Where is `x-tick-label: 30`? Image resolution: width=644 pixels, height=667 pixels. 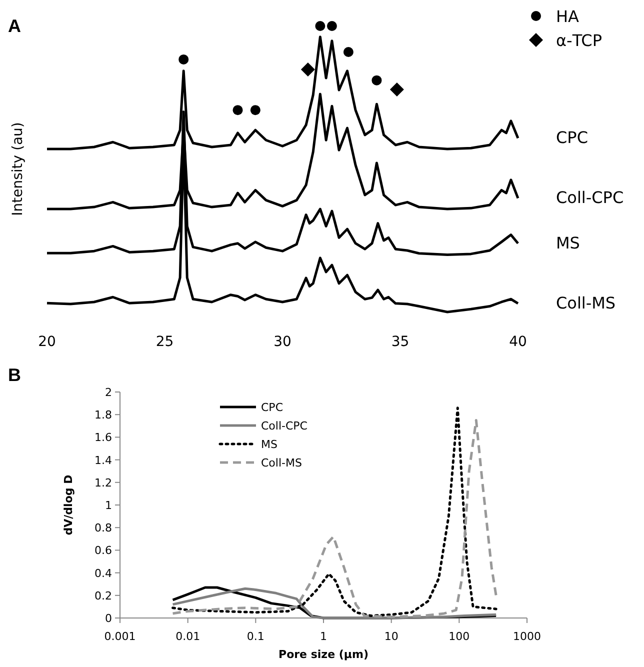
x-tick-label: 30 is located at coordinates (283, 342).